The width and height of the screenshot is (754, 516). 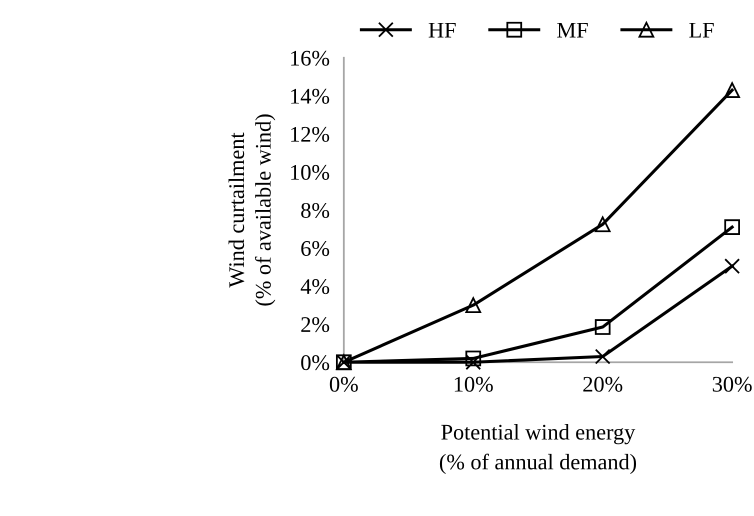 What do you see at coordinates (252, 210) in the screenshot?
I see `y-axis-title: Wind curtailment (% of available wind)` at bounding box center [252, 210].